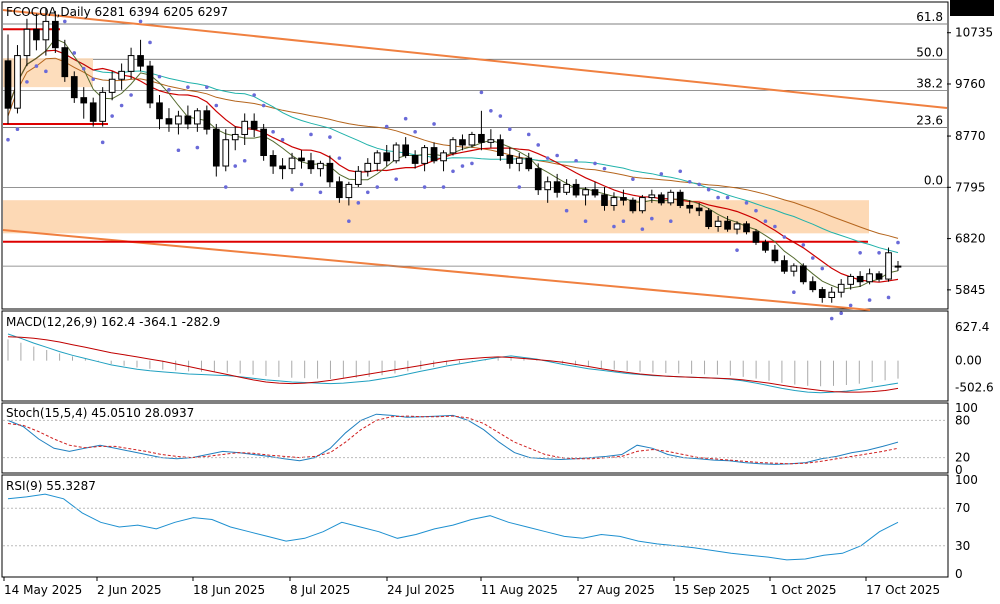 The width and height of the screenshot is (1000, 604). Describe the element at coordinates (962, 546) in the screenshot. I see `rsi-y-tick-label: 30` at that location.